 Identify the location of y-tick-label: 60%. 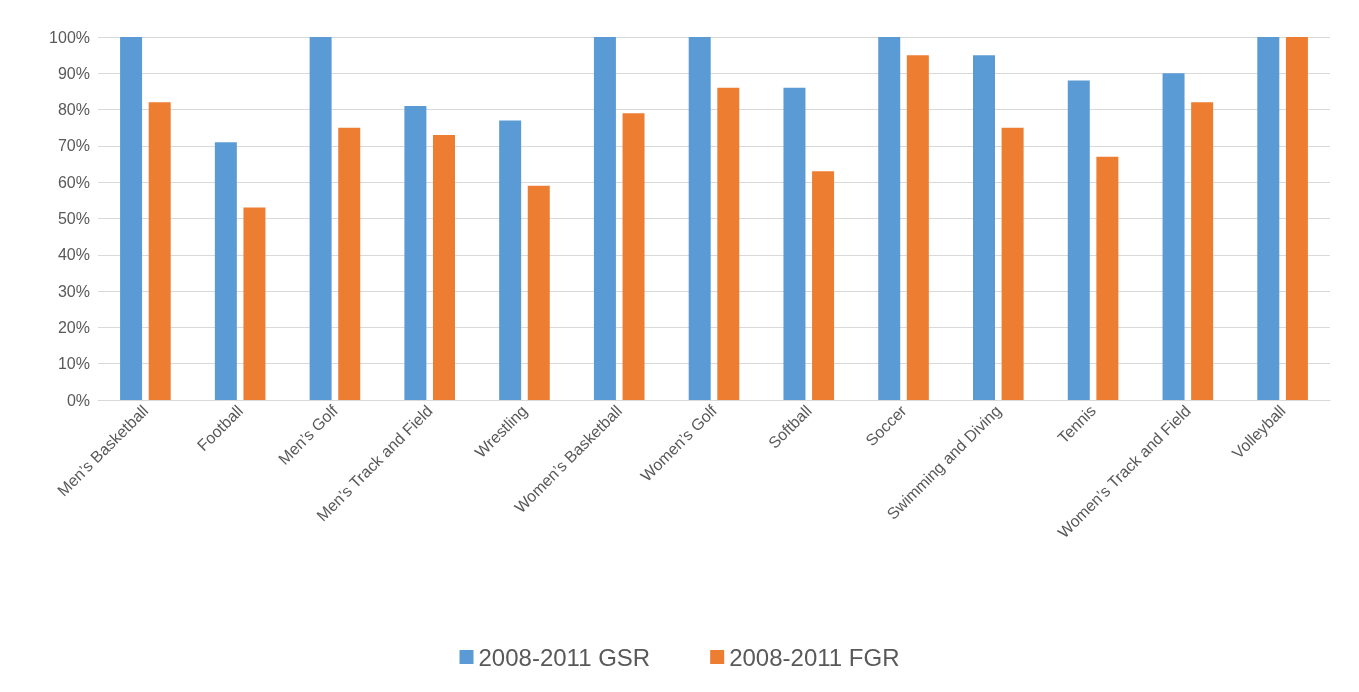
(73, 182).